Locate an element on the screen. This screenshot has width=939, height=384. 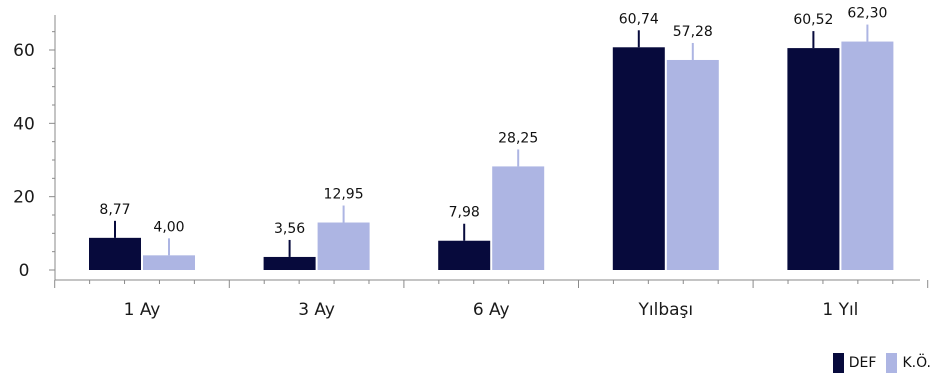
legend-item-ko: K.Ö. is located at coordinates (908, 363).